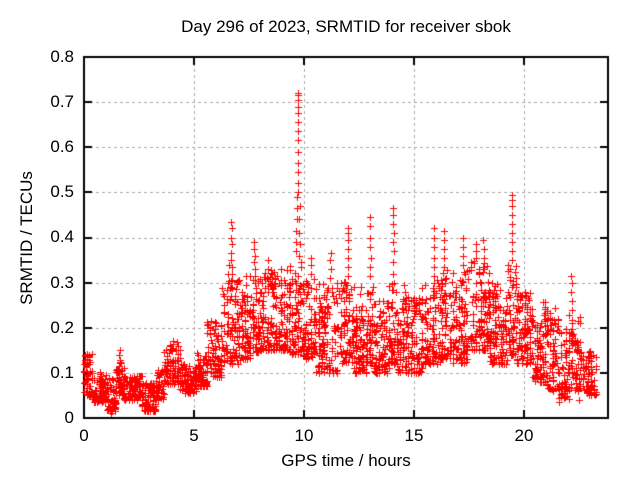 The width and height of the screenshot is (640, 480). Describe the element at coordinates (26, 238) in the screenshot. I see `y-axis-label: SRMTID / TECUs` at that location.